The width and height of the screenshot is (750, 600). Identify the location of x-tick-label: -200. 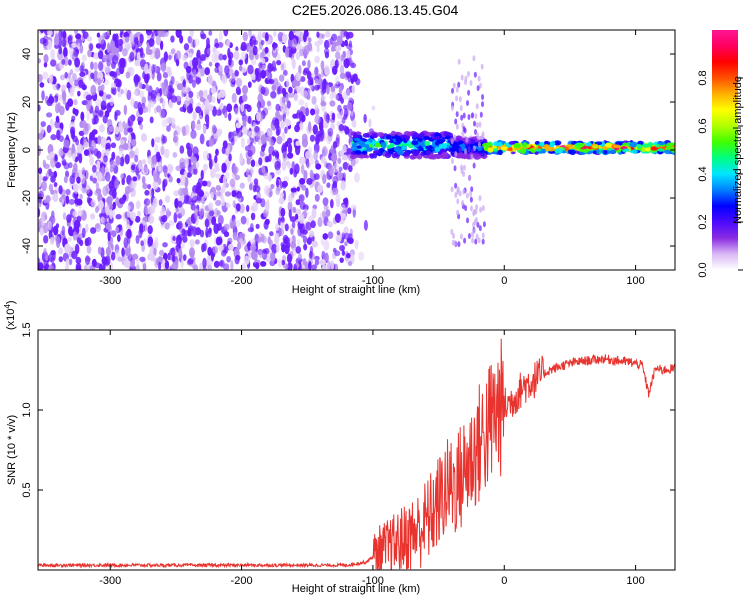
(242, 281).